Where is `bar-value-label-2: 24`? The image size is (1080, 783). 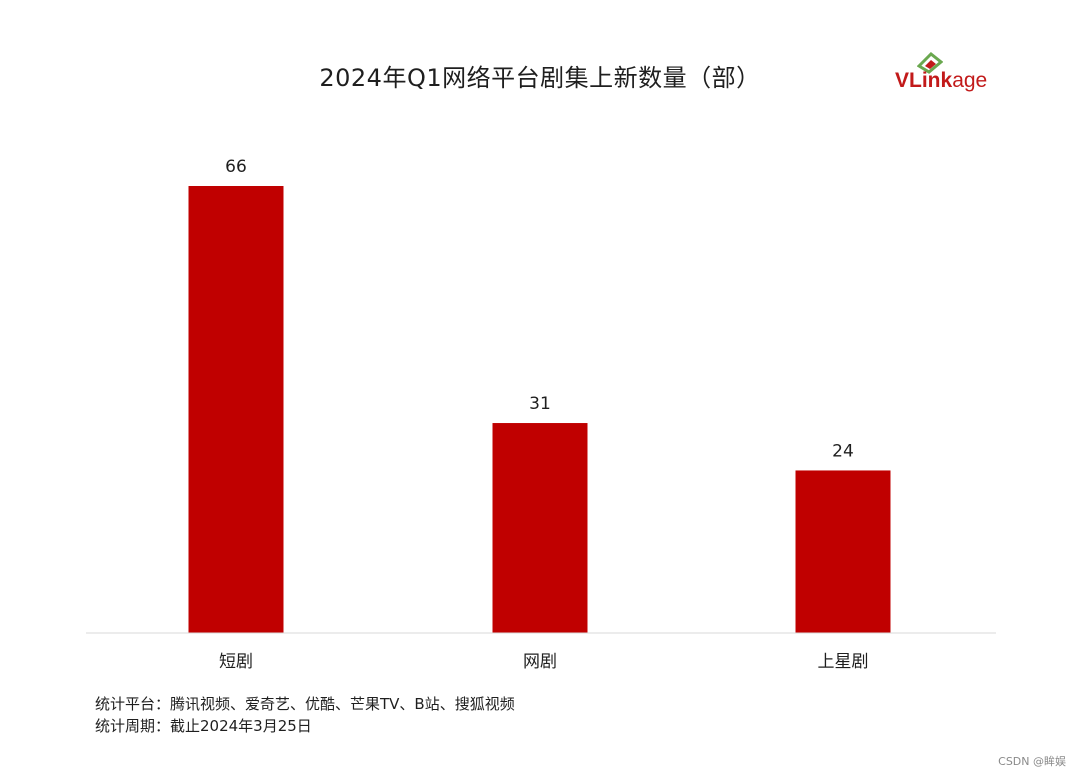
bar-value-label-2: 24 is located at coordinates (843, 451).